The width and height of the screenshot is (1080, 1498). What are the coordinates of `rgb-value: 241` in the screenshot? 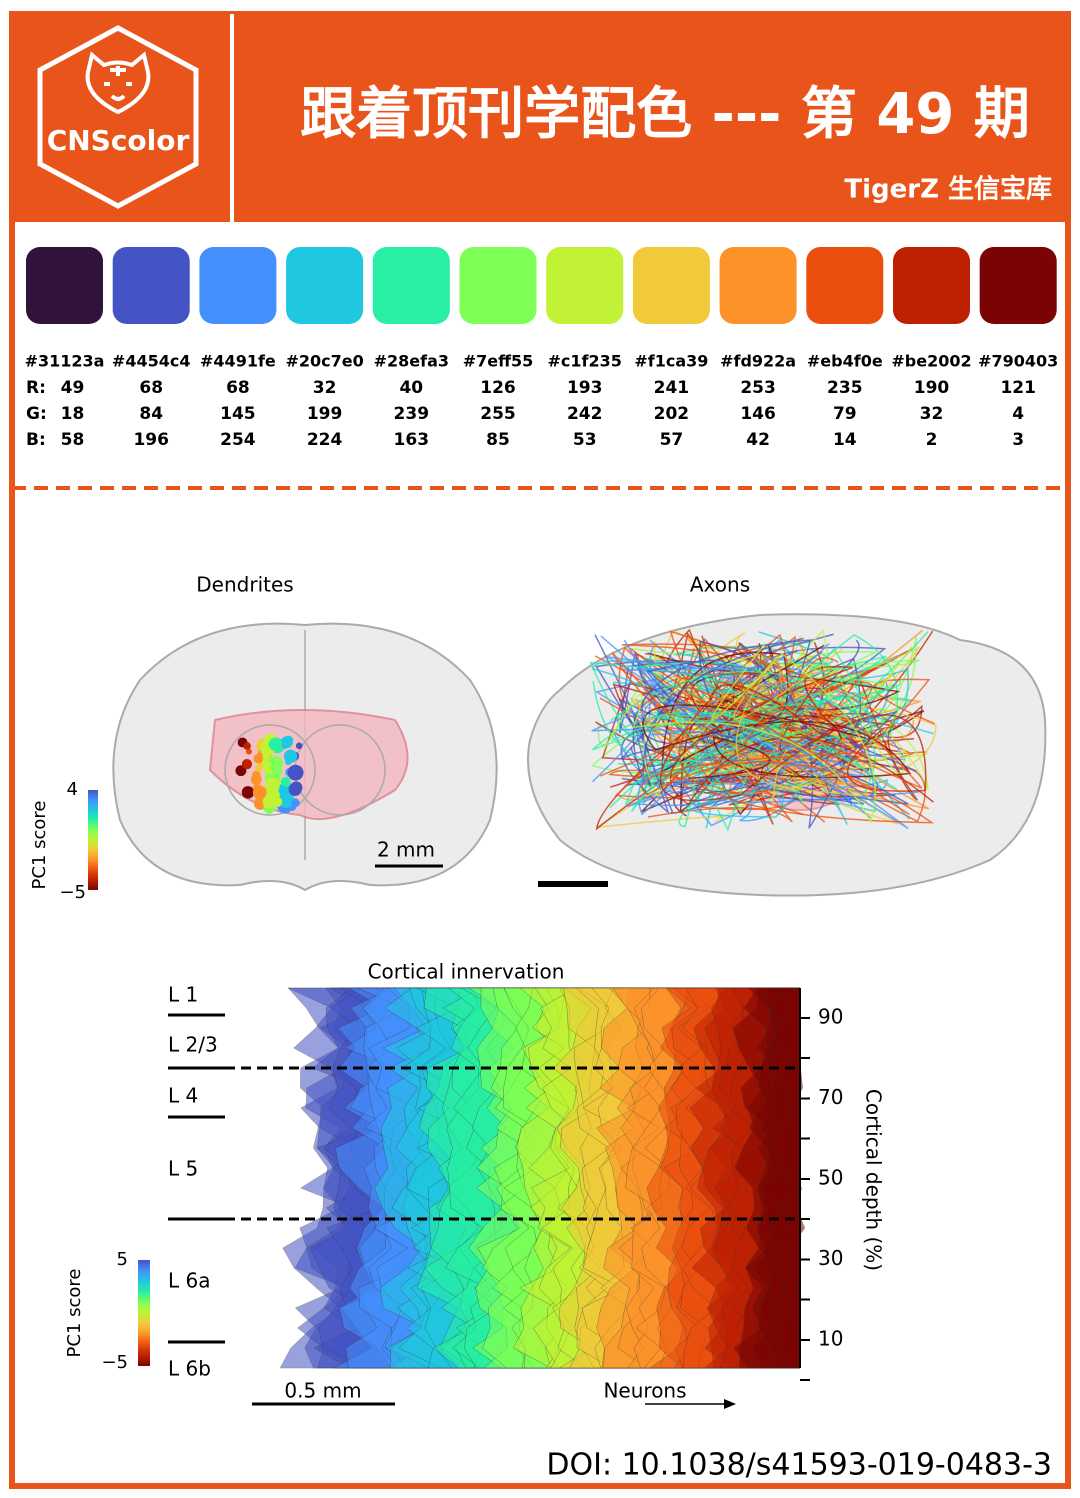 It's located at (672, 388).